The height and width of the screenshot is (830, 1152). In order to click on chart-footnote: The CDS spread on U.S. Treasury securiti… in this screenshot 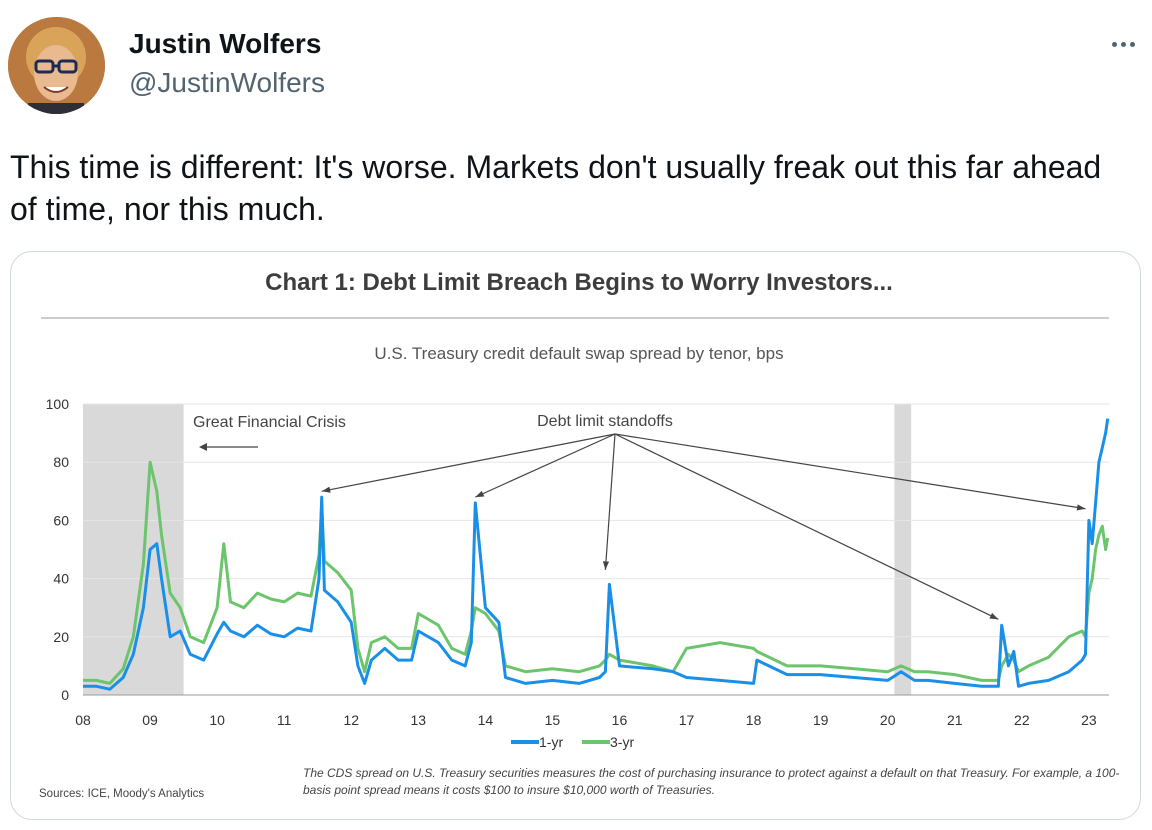, I will do `click(711, 781)`.